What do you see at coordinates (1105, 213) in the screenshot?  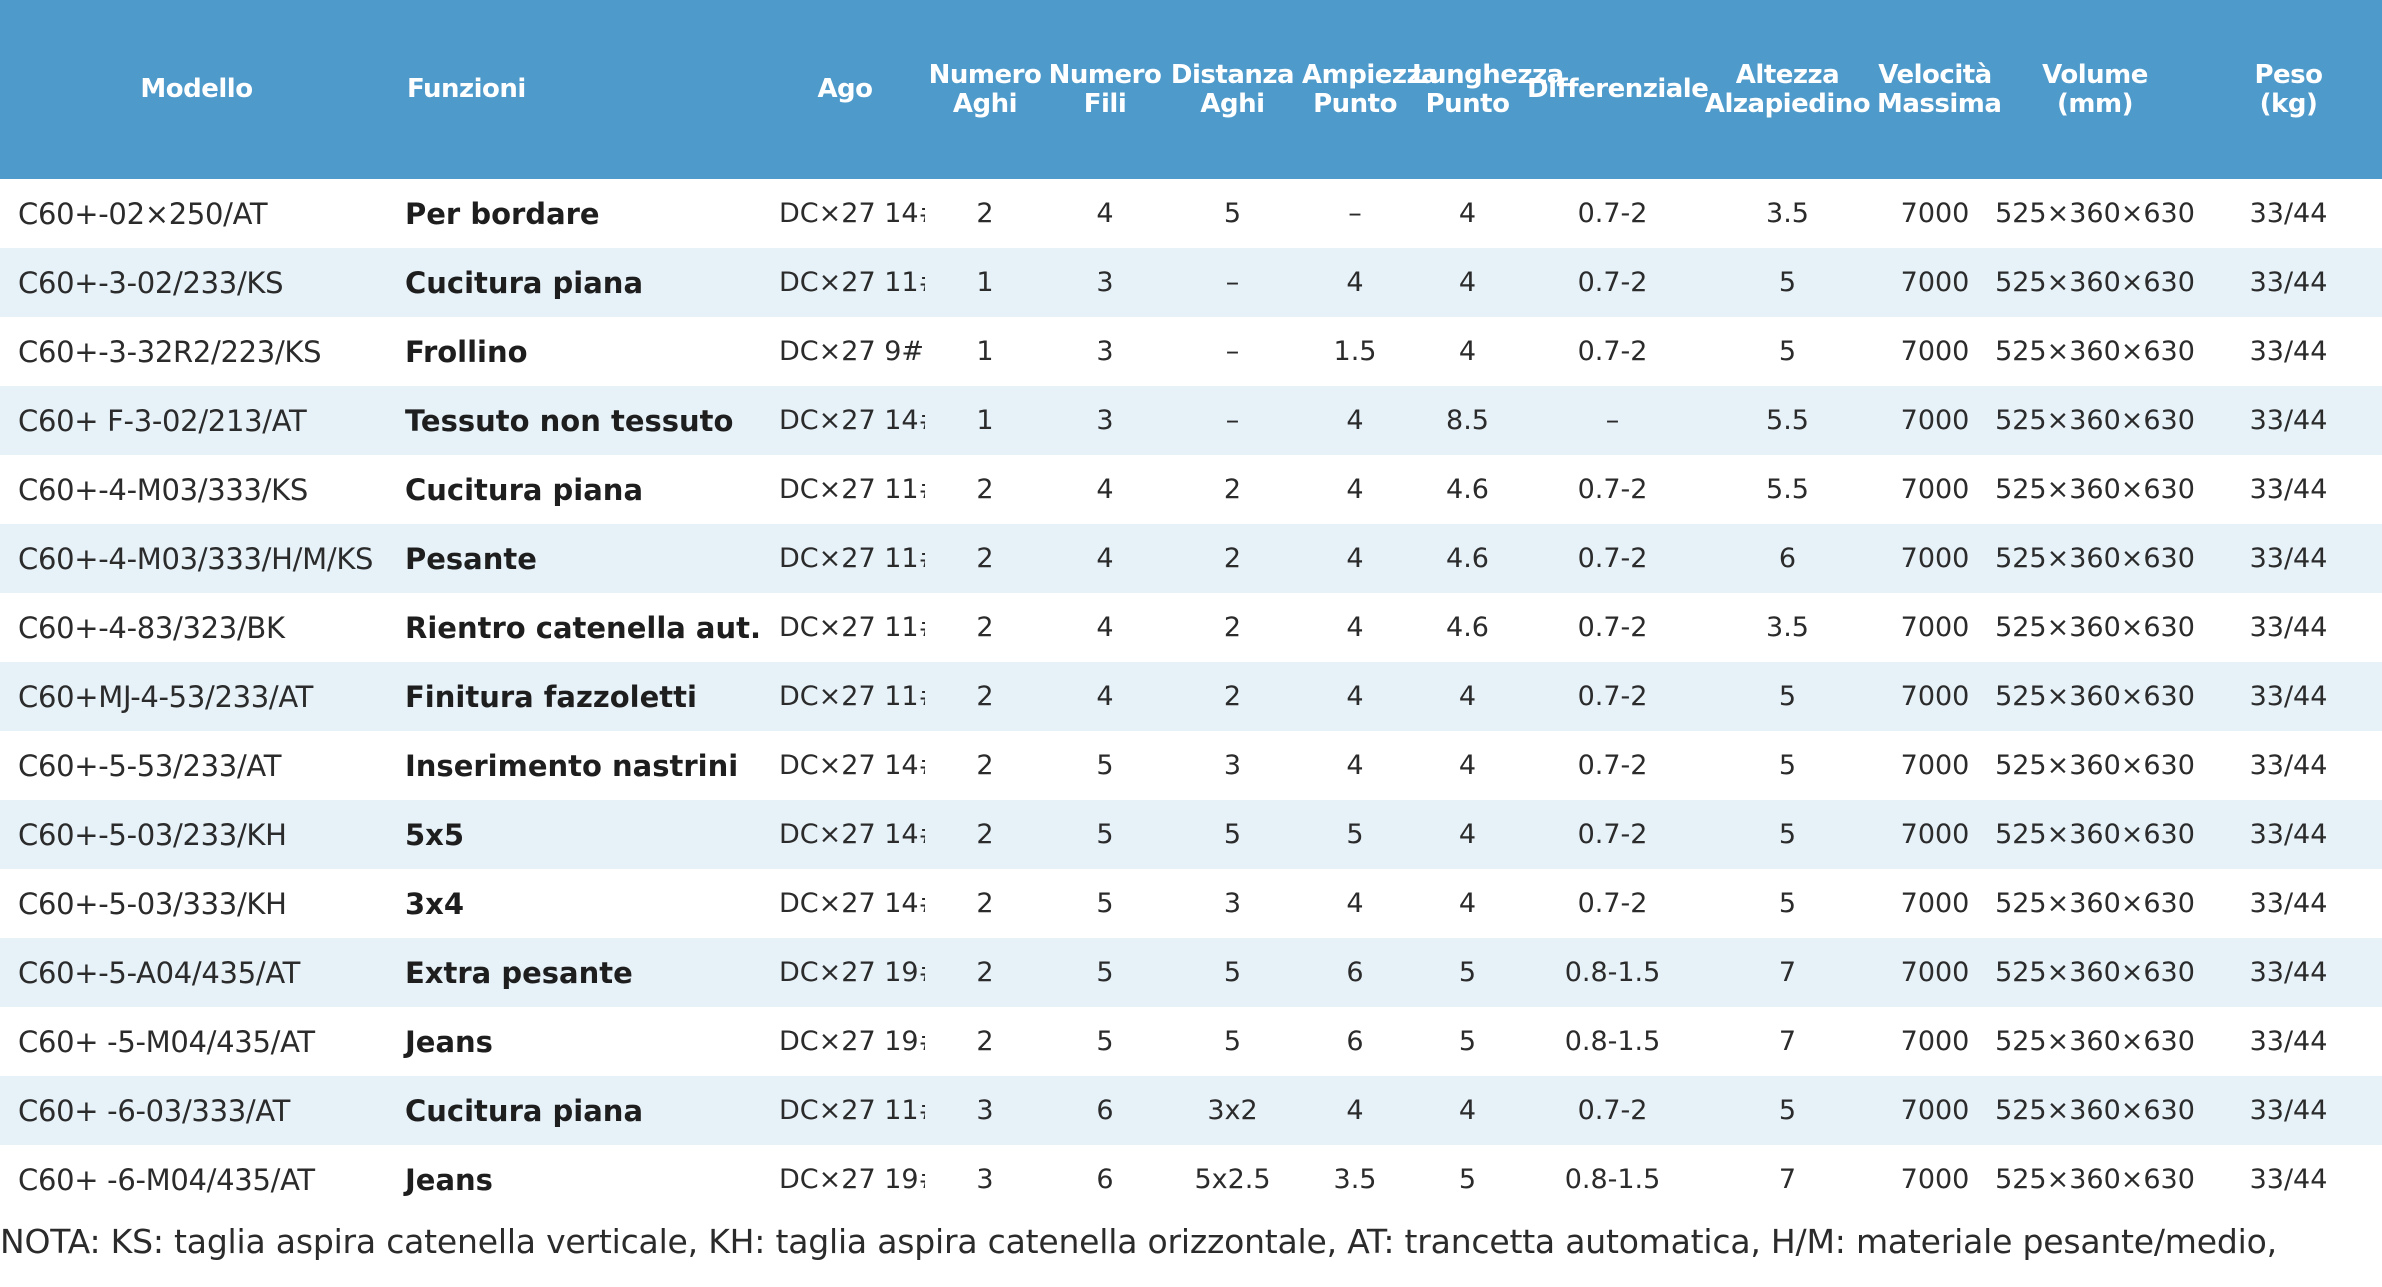 I see `cell-numero-fili: 4` at bounding box center [1105, 213].